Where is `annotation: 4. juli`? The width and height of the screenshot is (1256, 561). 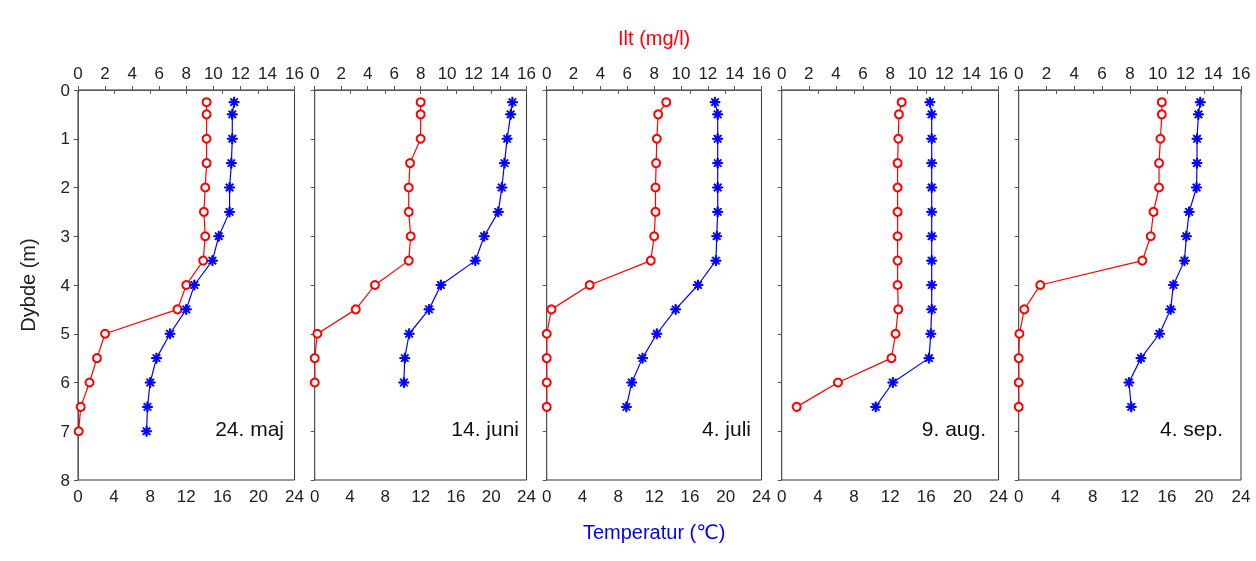 annotation: 4. juli is located at coordinates (726, 428).